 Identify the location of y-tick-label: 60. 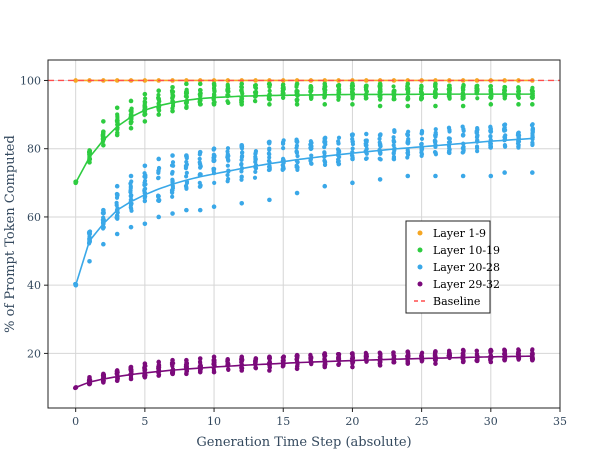
(34, 217).